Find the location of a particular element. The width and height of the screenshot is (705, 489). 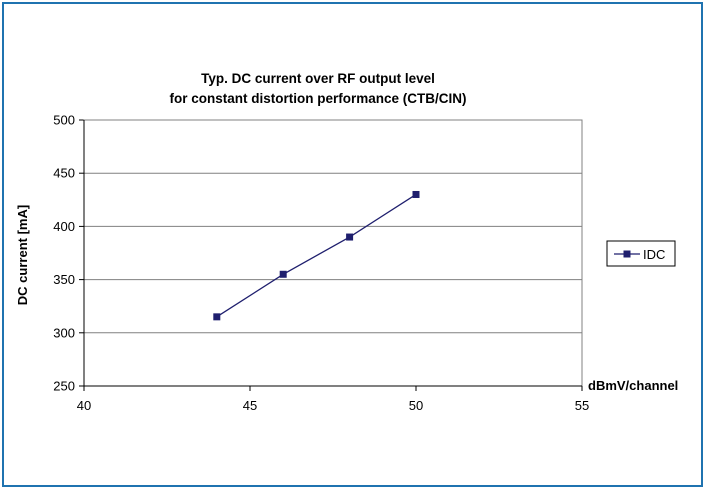

y-tick-label: 500 is located at coordinates (64, 120).